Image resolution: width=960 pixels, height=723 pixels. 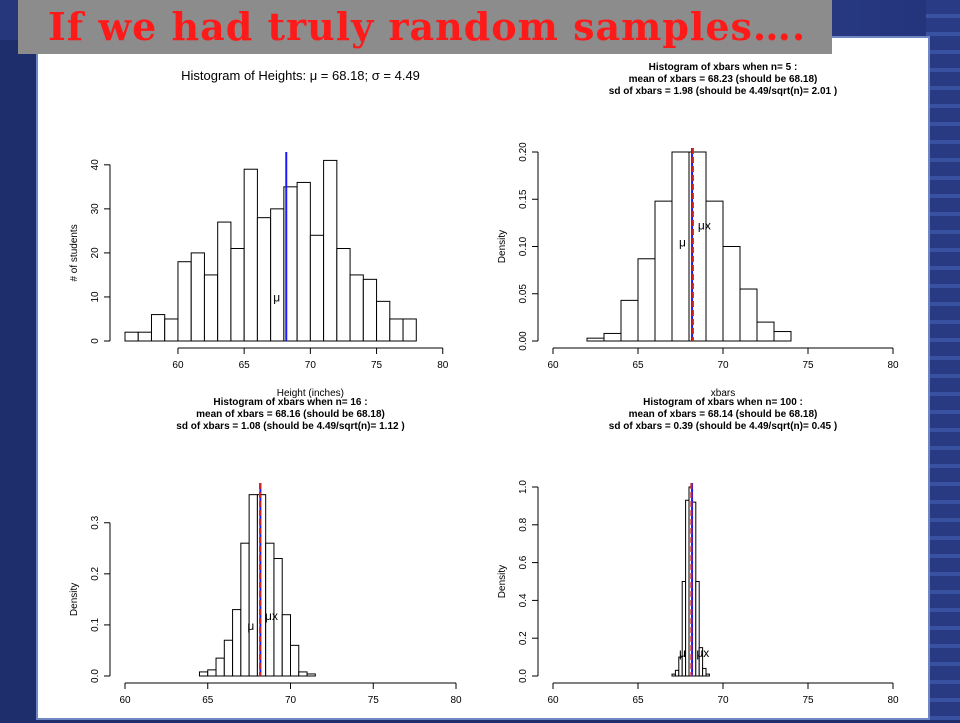 What do you see at coordinates (943, 360) in the screenshot?
I see `side-decoration` at bounding box center [943, 360].